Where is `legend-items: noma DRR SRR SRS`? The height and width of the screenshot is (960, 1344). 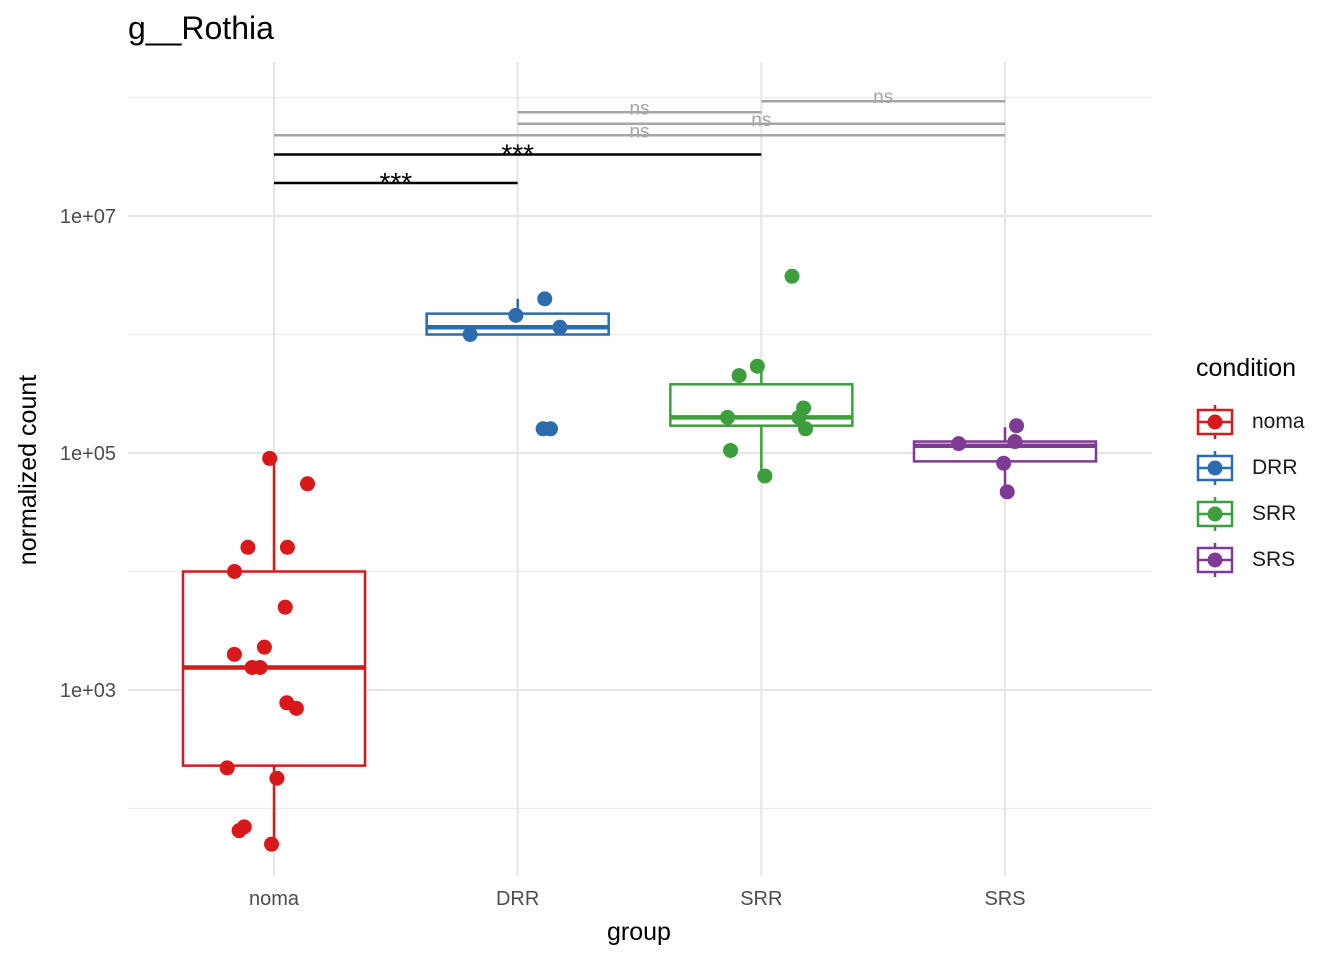 legend-items: noma DRR SRR SRS is located at coordinates (1250, 491).